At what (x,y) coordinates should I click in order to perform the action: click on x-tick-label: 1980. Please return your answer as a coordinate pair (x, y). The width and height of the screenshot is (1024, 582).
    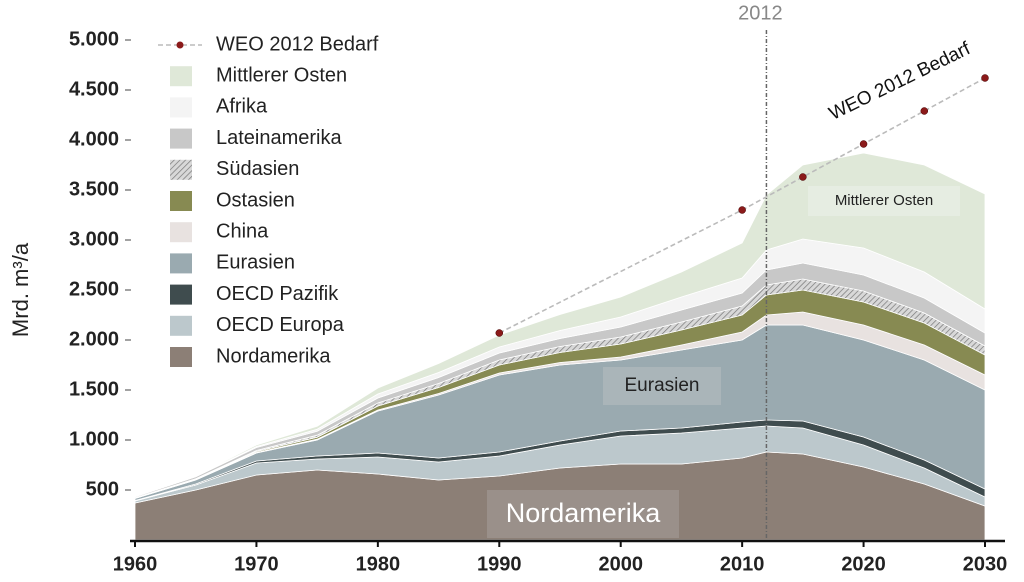
    Looking at the image, I should click on (378, 564).